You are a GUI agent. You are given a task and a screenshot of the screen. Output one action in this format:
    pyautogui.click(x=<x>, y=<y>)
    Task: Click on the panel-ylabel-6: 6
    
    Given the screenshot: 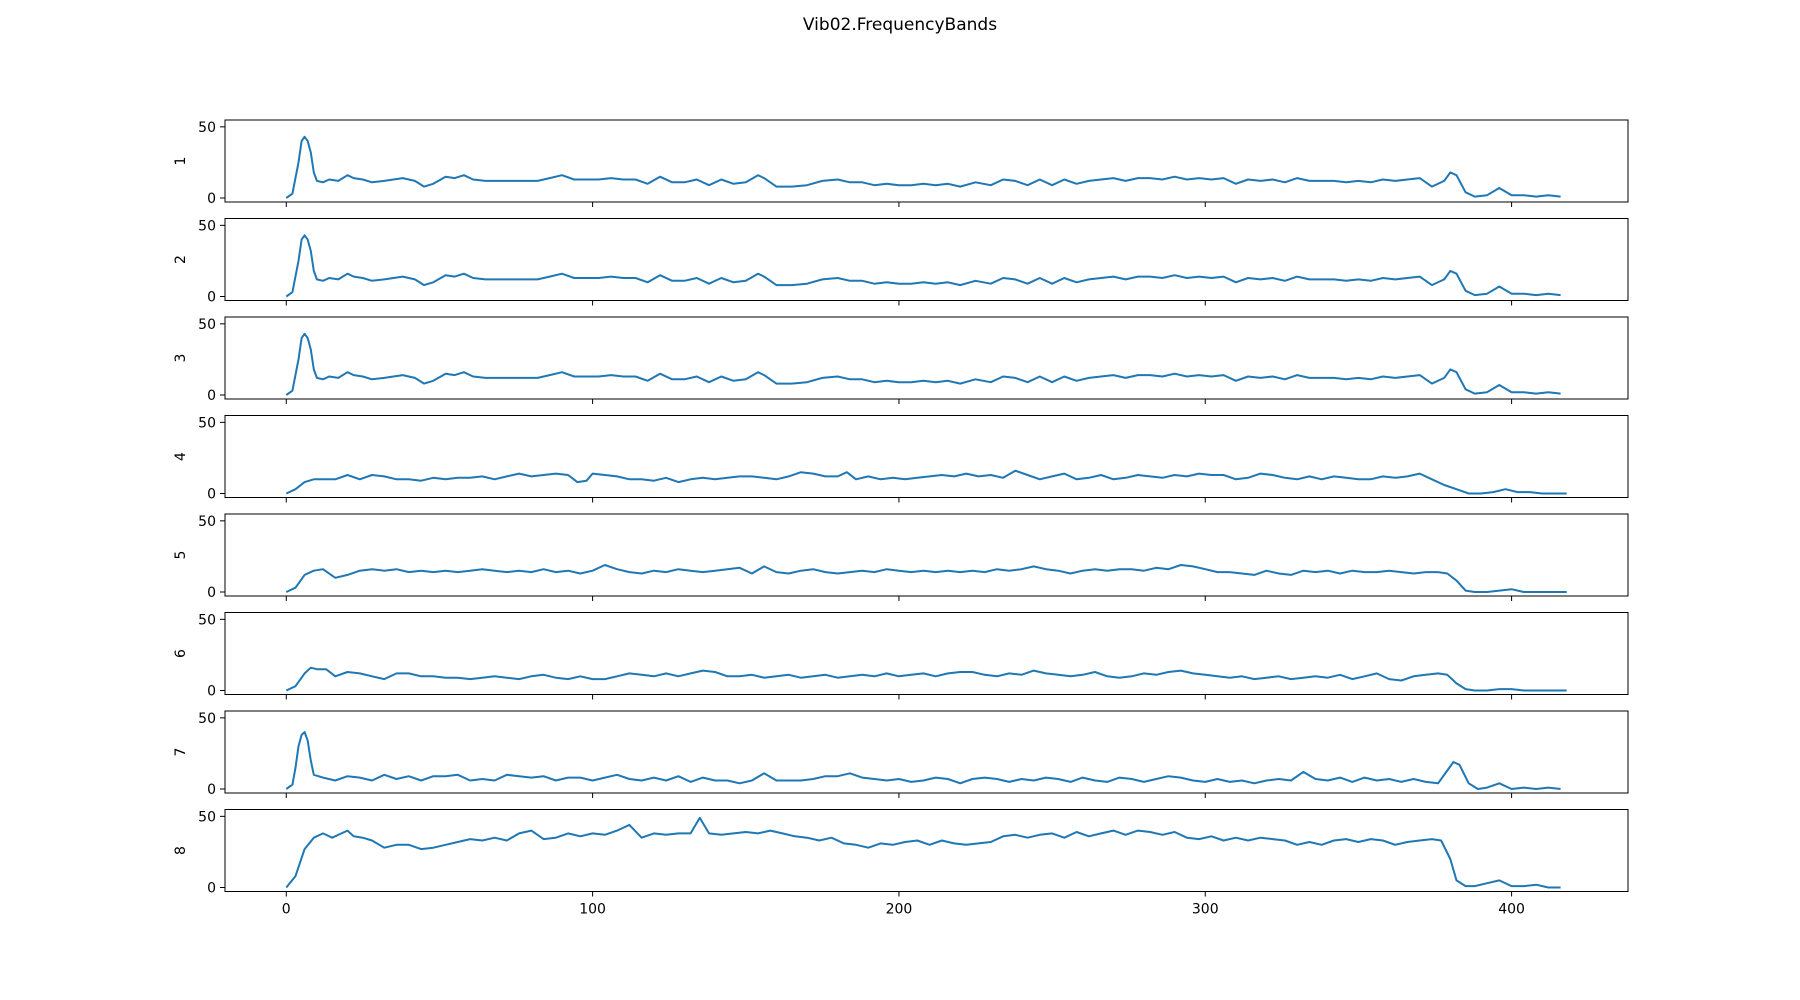 What is the action you would take?
    pyautogui.click(x=181, y=653)
    